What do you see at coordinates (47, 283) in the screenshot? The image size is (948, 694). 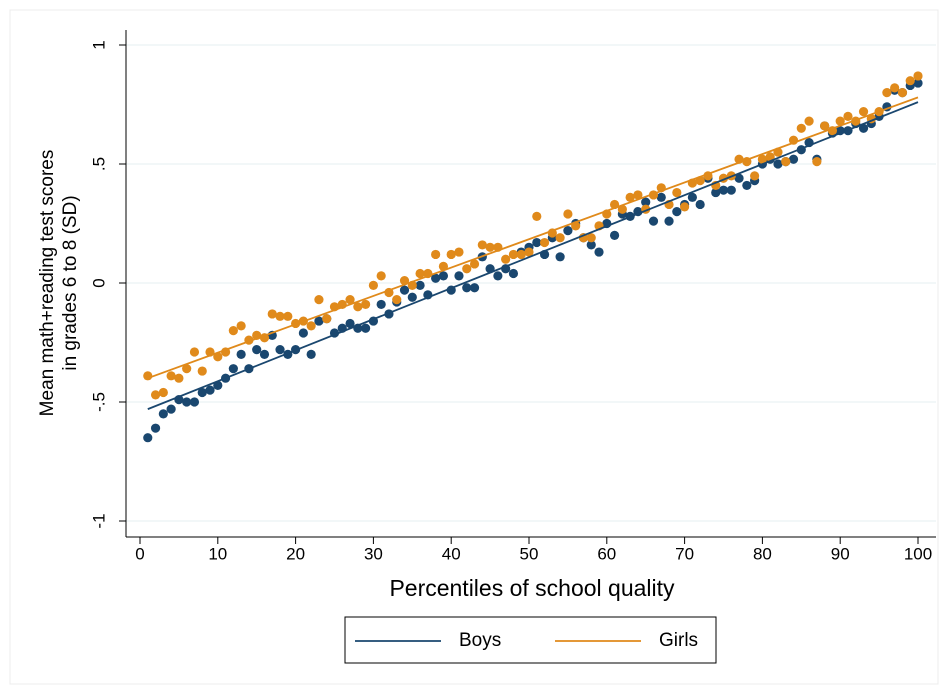 I see `y-axis-title-line: Mean math+reading test scores` at bounding box center [47, 283].